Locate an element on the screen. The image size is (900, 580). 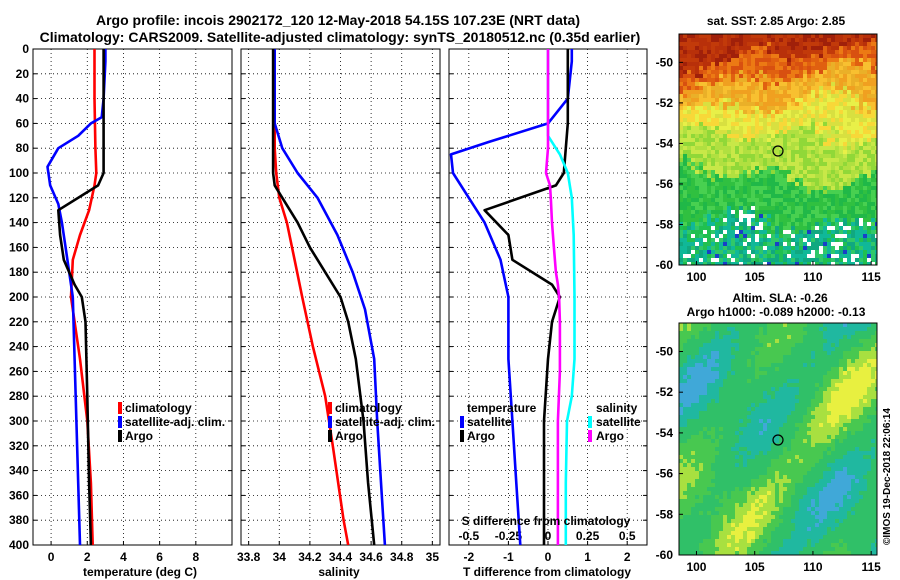
legend-swatch-temp-argo is located at coordinates (462, 436).